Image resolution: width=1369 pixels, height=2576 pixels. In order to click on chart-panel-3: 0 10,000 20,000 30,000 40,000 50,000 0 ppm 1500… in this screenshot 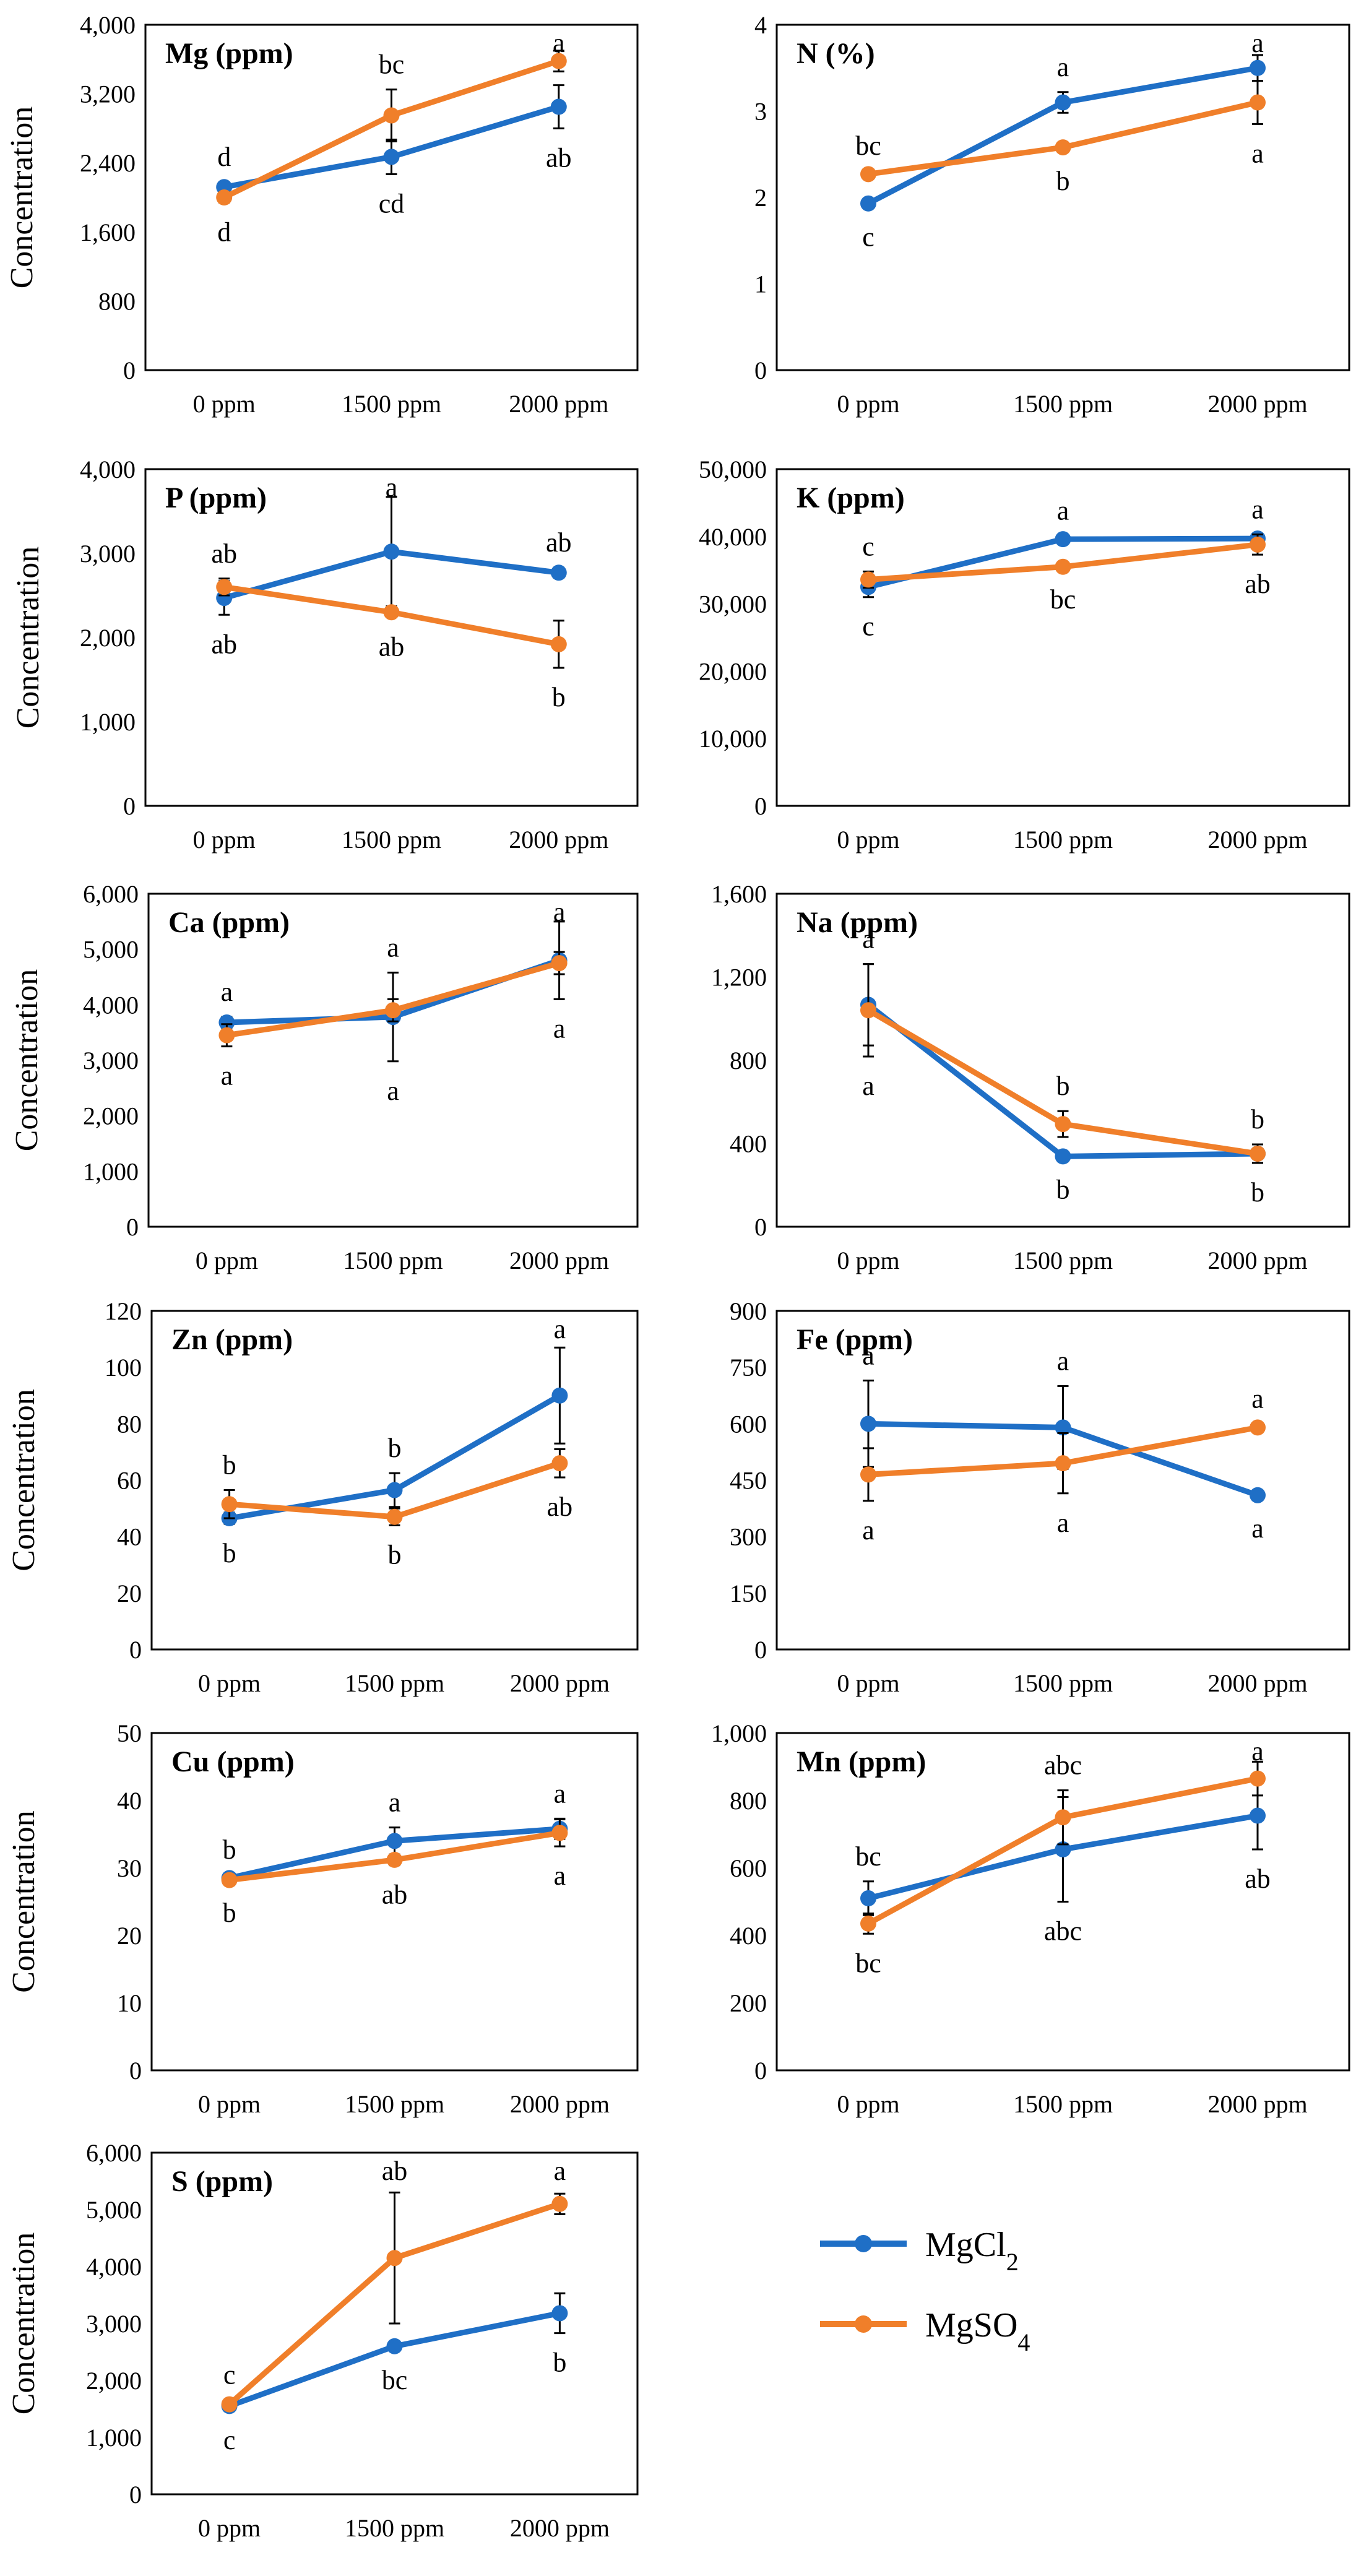, I will do `click(1024, 655)`.